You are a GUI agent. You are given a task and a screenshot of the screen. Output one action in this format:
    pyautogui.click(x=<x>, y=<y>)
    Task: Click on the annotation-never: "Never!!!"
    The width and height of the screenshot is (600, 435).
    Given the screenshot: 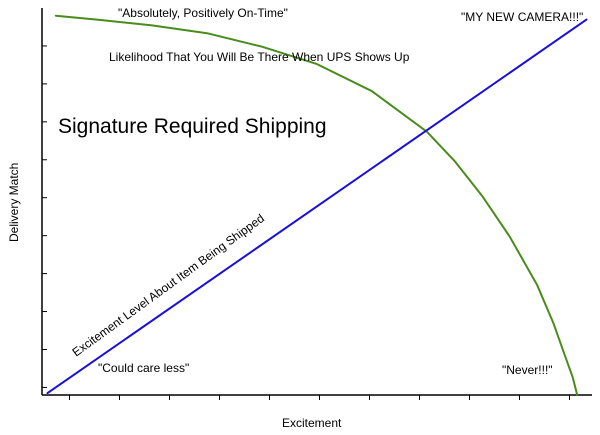 What is the action you would take?
    pyautogui.click(x=527, y=370)
    